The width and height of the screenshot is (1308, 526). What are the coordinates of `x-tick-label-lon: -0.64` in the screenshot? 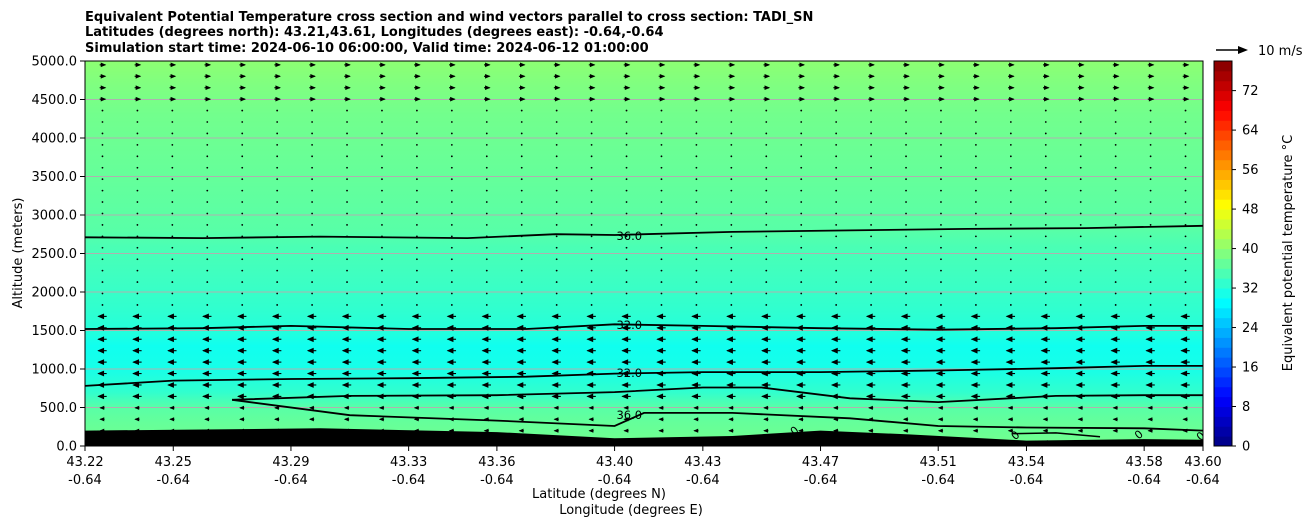 It's located at (1027, 480).